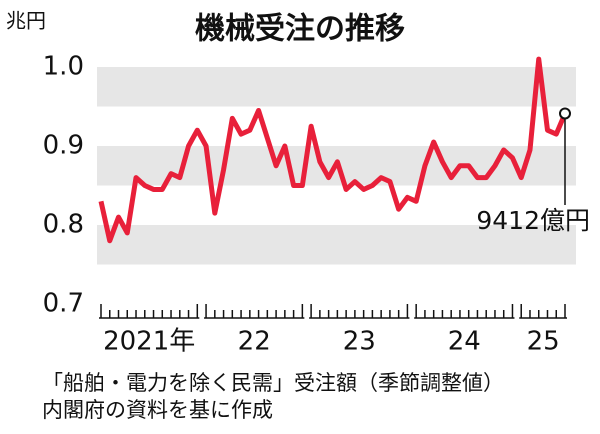 The image size is (600, 434). I want to click on x-tick-label: 2021年, so click(149, 342).